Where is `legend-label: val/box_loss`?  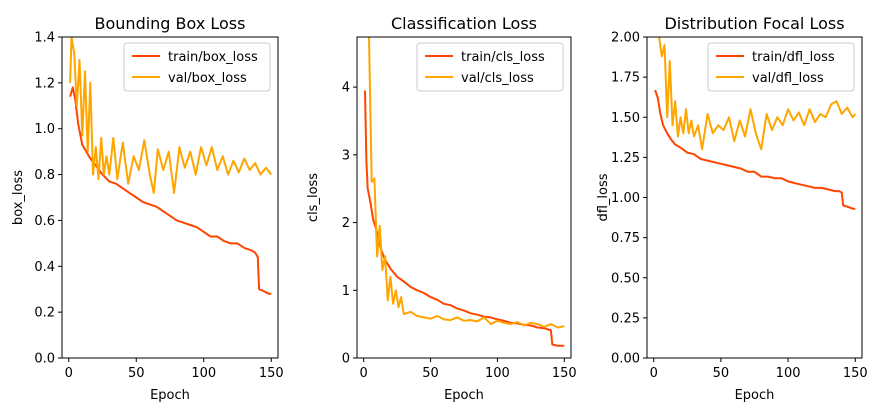
legend-label: val/box_loss is located at coordinates (207, 78).